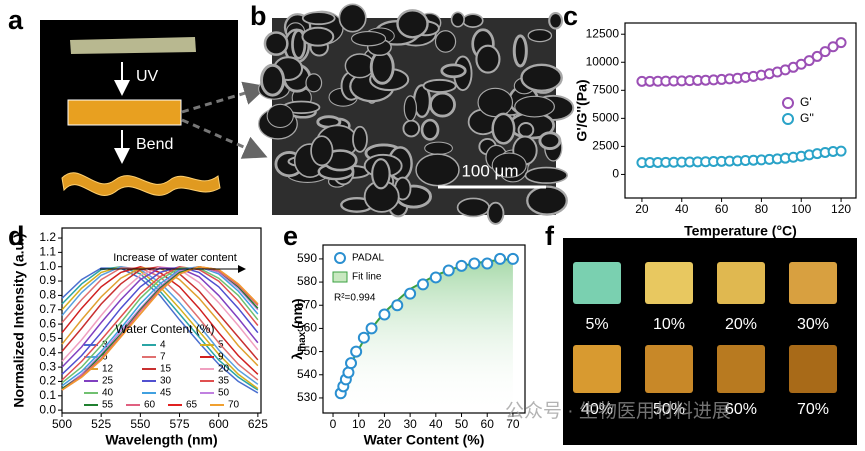 Image resolution: width=865 pixels, height=451 pixels. Describe the element at coordinates (234, 405) in the screenshot. I see `legend-label: 70` at that location.